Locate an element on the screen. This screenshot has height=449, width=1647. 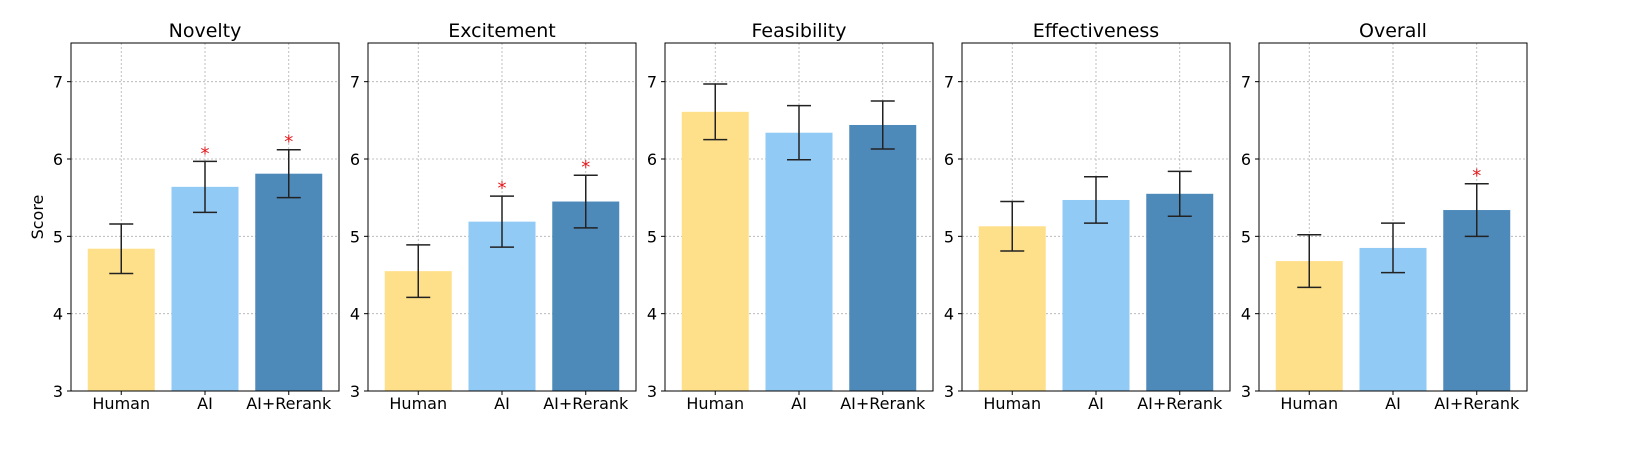
y-axis-label: Score is located at coordinates (37, 217).